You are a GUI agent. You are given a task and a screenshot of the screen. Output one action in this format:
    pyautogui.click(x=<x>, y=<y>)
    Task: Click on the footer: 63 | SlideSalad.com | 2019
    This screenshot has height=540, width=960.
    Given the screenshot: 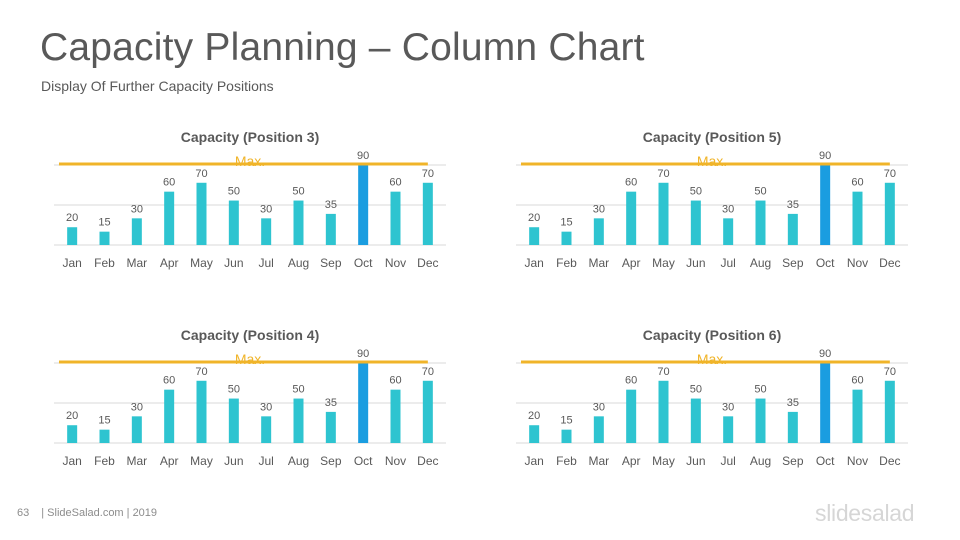 What is the action you would take?
    pyautogui.click(x=87, y=513)
    